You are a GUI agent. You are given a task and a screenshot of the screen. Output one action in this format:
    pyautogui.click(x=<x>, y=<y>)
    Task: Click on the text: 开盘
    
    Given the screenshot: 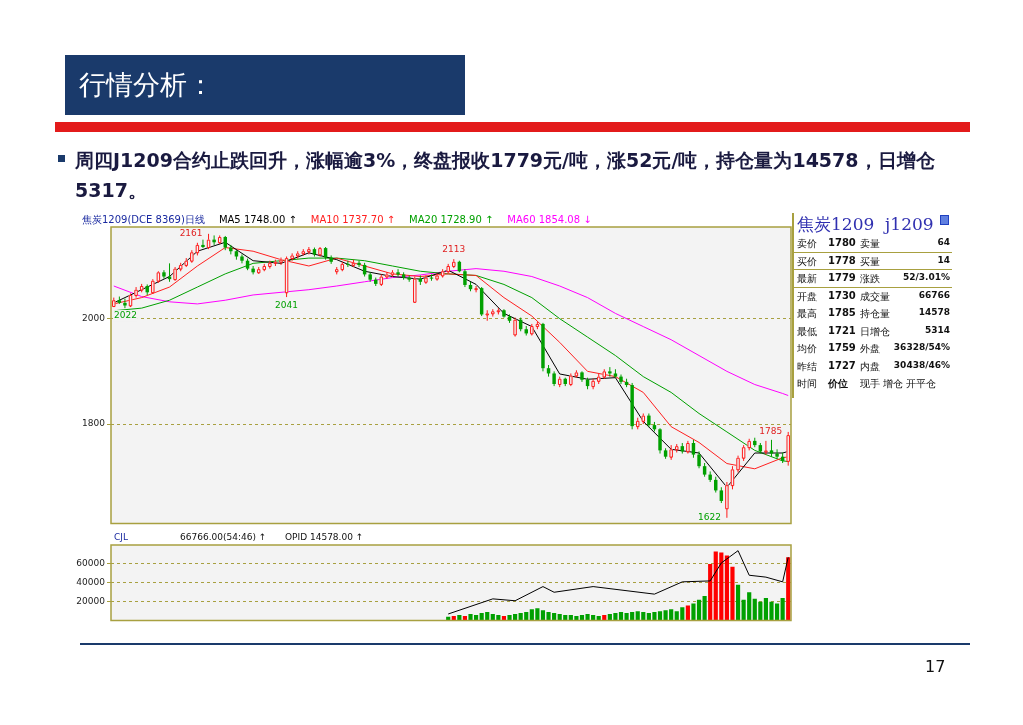 What is the action you would take?
    pyautogui.click(x=807, y=296)
    